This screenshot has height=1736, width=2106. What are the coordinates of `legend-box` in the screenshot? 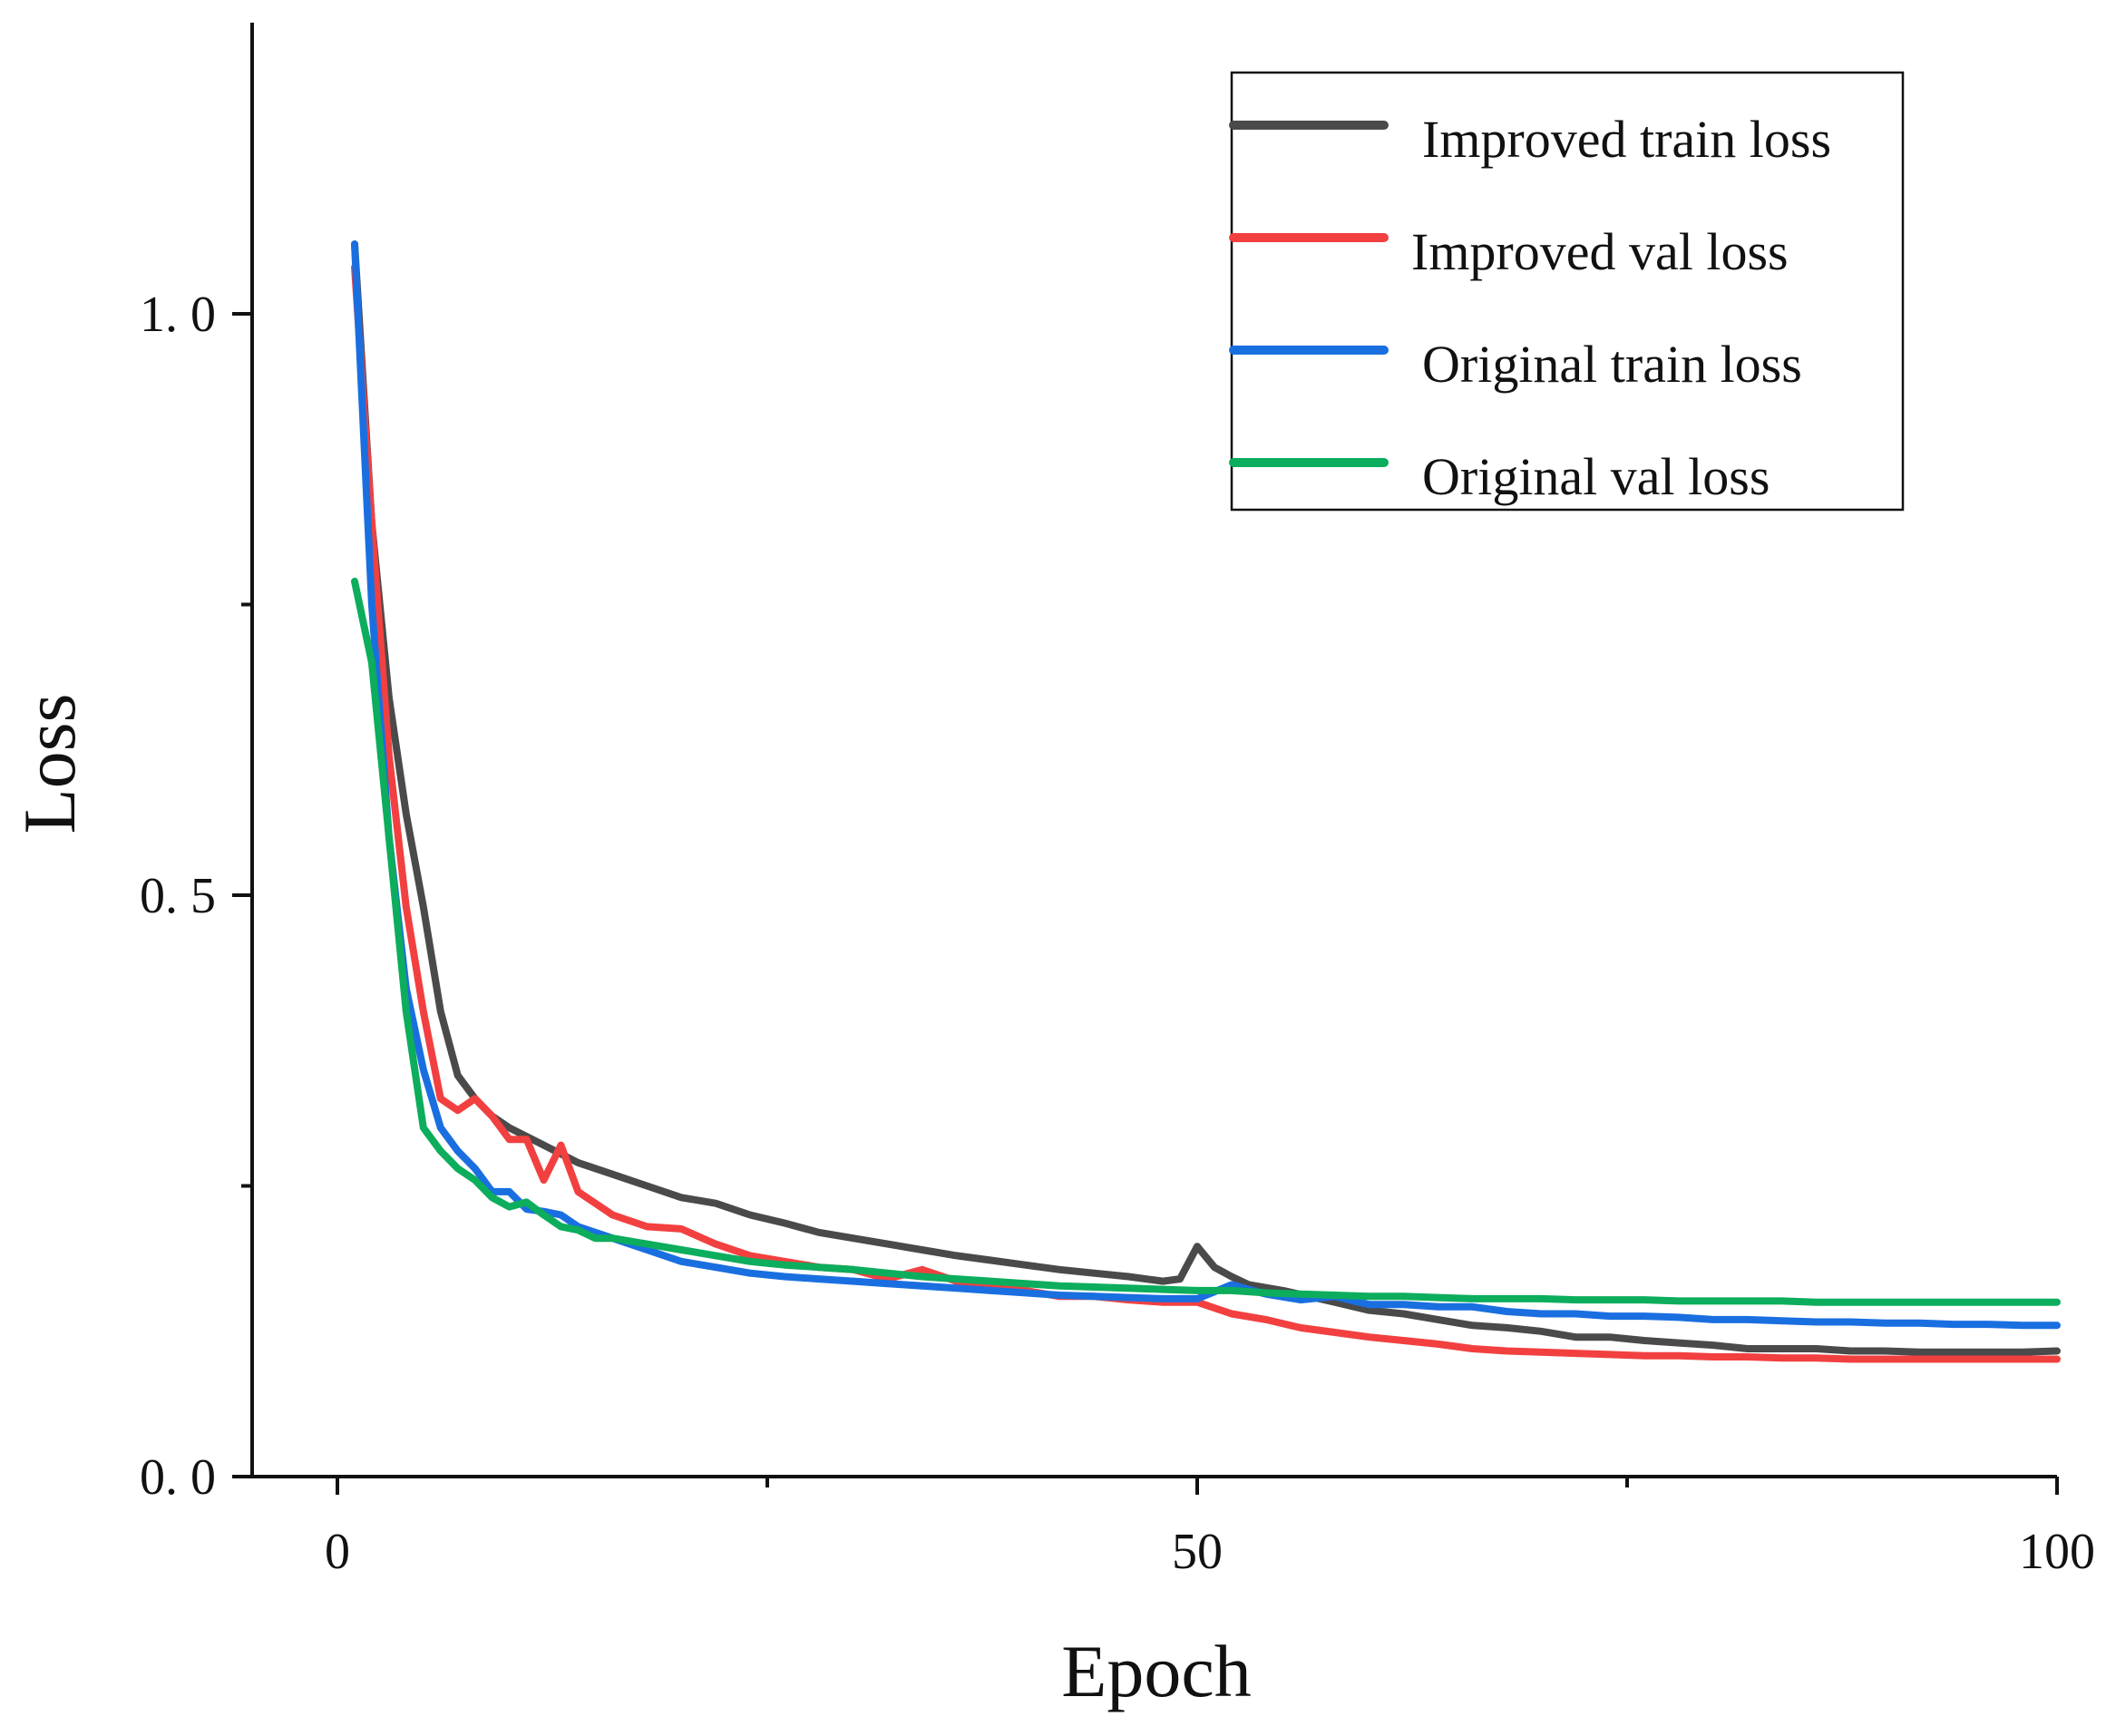 It's located at (1567, 291).